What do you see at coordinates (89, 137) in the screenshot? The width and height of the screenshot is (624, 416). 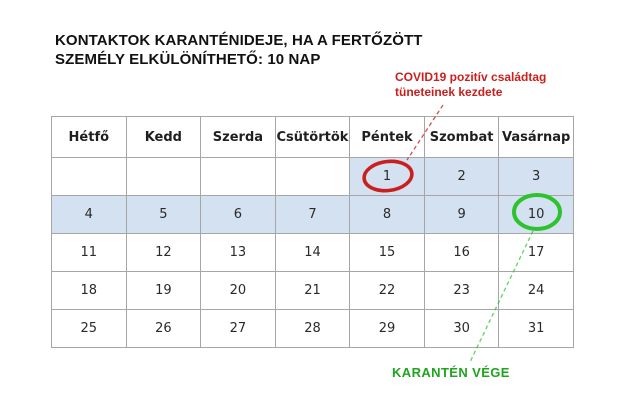 I see `day-header-monday: Hétfő` at bounding box center [89, 137].